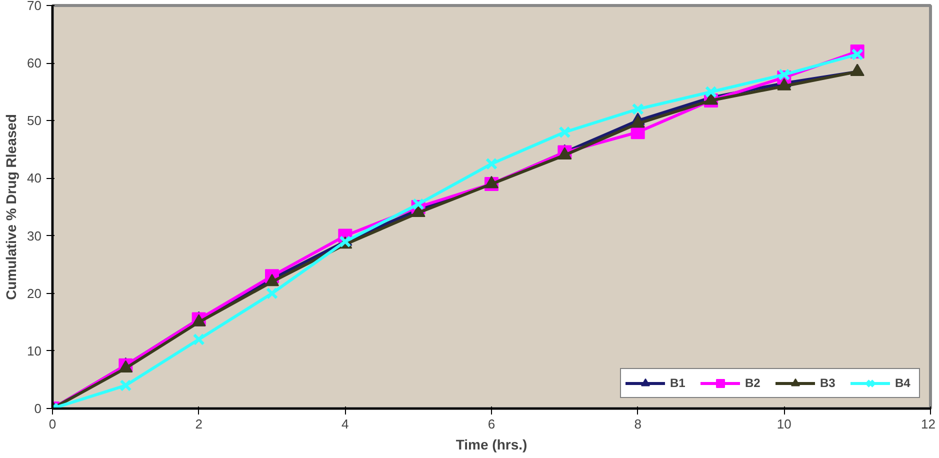 Image resolution: width=939 pixels, height=458 pixels. I want to click on y-tick-label: 70, so click(34, 6).